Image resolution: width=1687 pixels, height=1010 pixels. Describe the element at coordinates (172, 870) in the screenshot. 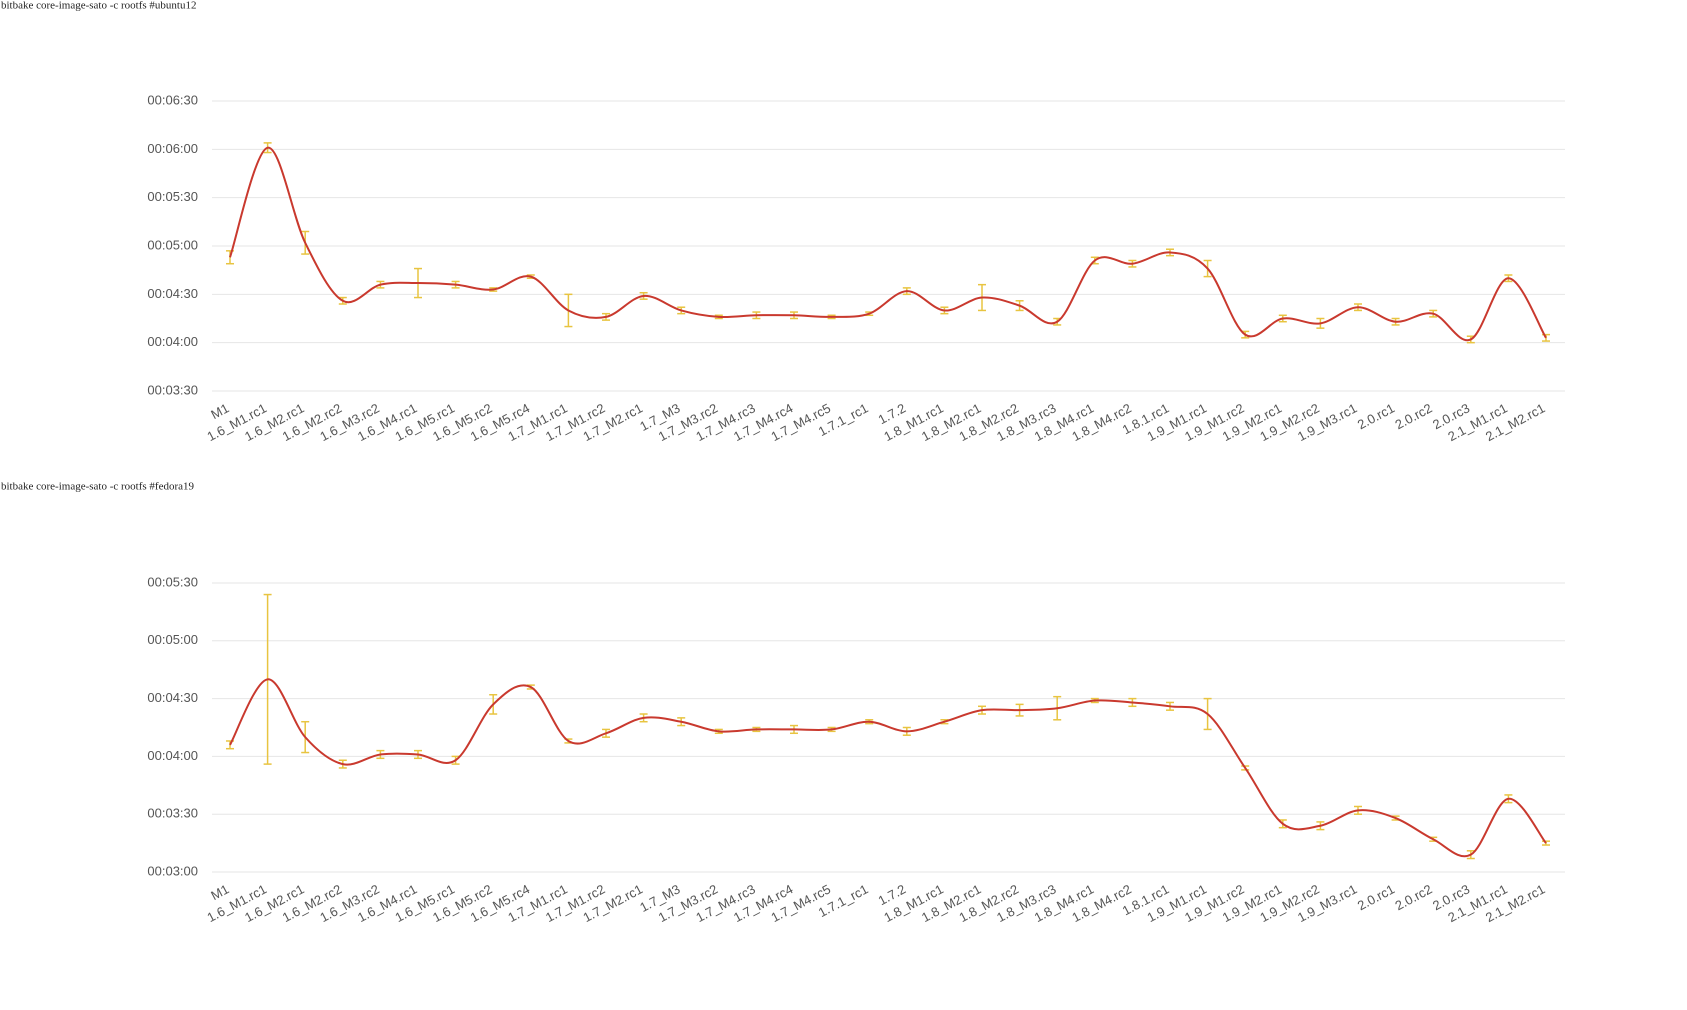

I see `y-tick-label: 00:03:00` at that location.